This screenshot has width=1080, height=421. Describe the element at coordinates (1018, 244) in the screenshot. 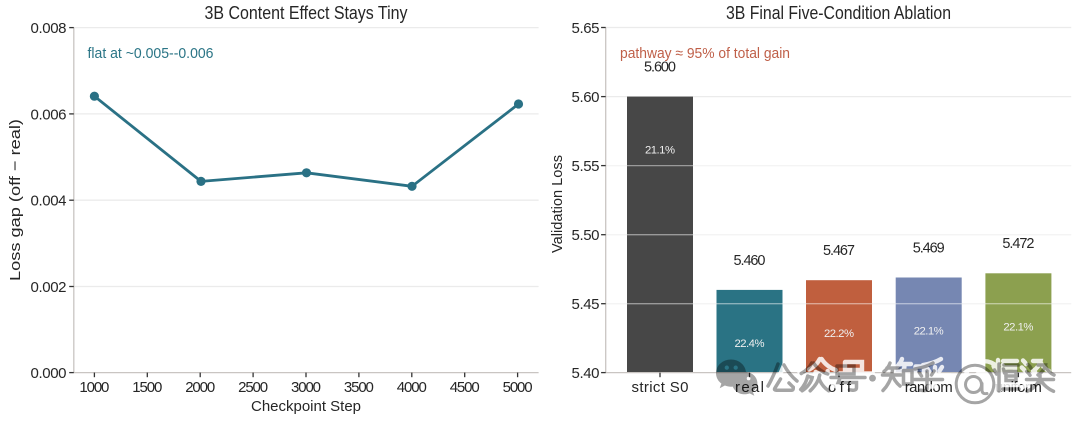

I see `svg-text: 5.472` at that location.